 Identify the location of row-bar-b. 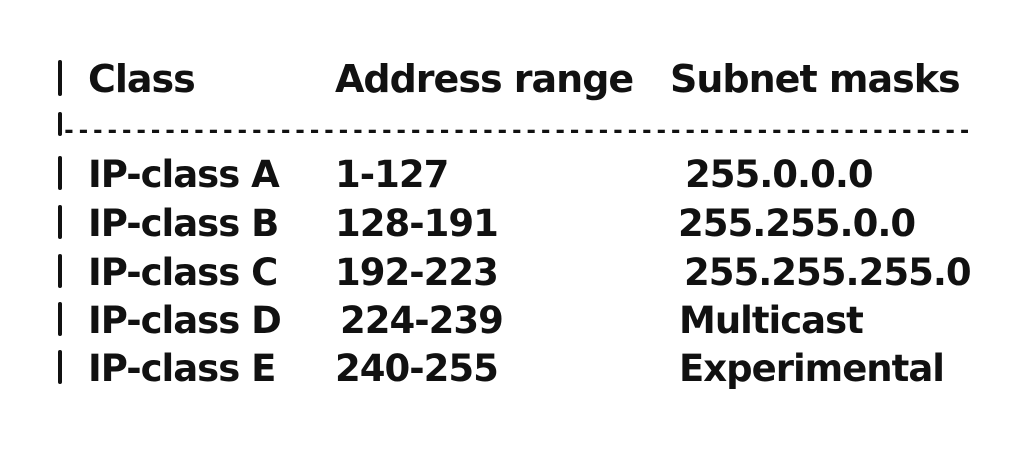
(60, 222).